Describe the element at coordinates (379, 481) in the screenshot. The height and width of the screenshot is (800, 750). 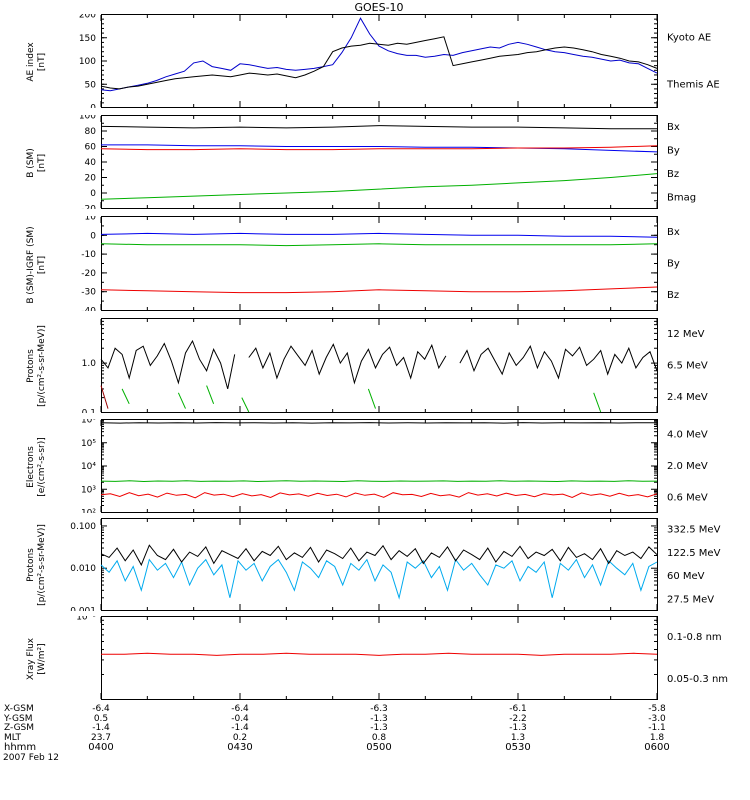
I see `series-line-2.0-mev` at that location.